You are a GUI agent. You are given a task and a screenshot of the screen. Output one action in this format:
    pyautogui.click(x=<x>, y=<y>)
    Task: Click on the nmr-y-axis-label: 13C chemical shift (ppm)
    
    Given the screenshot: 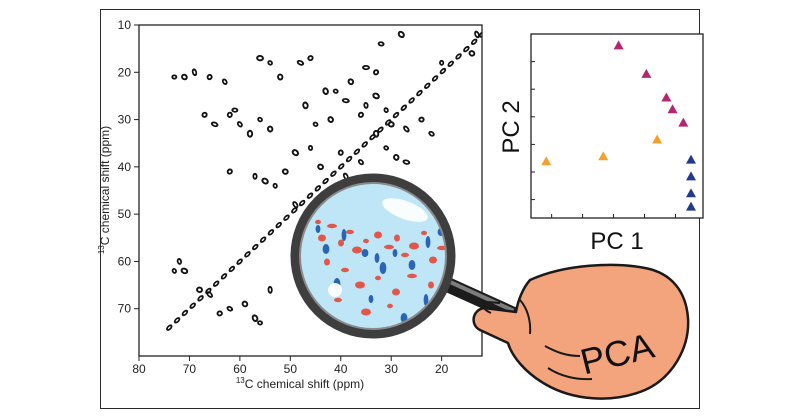 What is the action you would take?
    pyautogui.click(x=104, y=190)
    